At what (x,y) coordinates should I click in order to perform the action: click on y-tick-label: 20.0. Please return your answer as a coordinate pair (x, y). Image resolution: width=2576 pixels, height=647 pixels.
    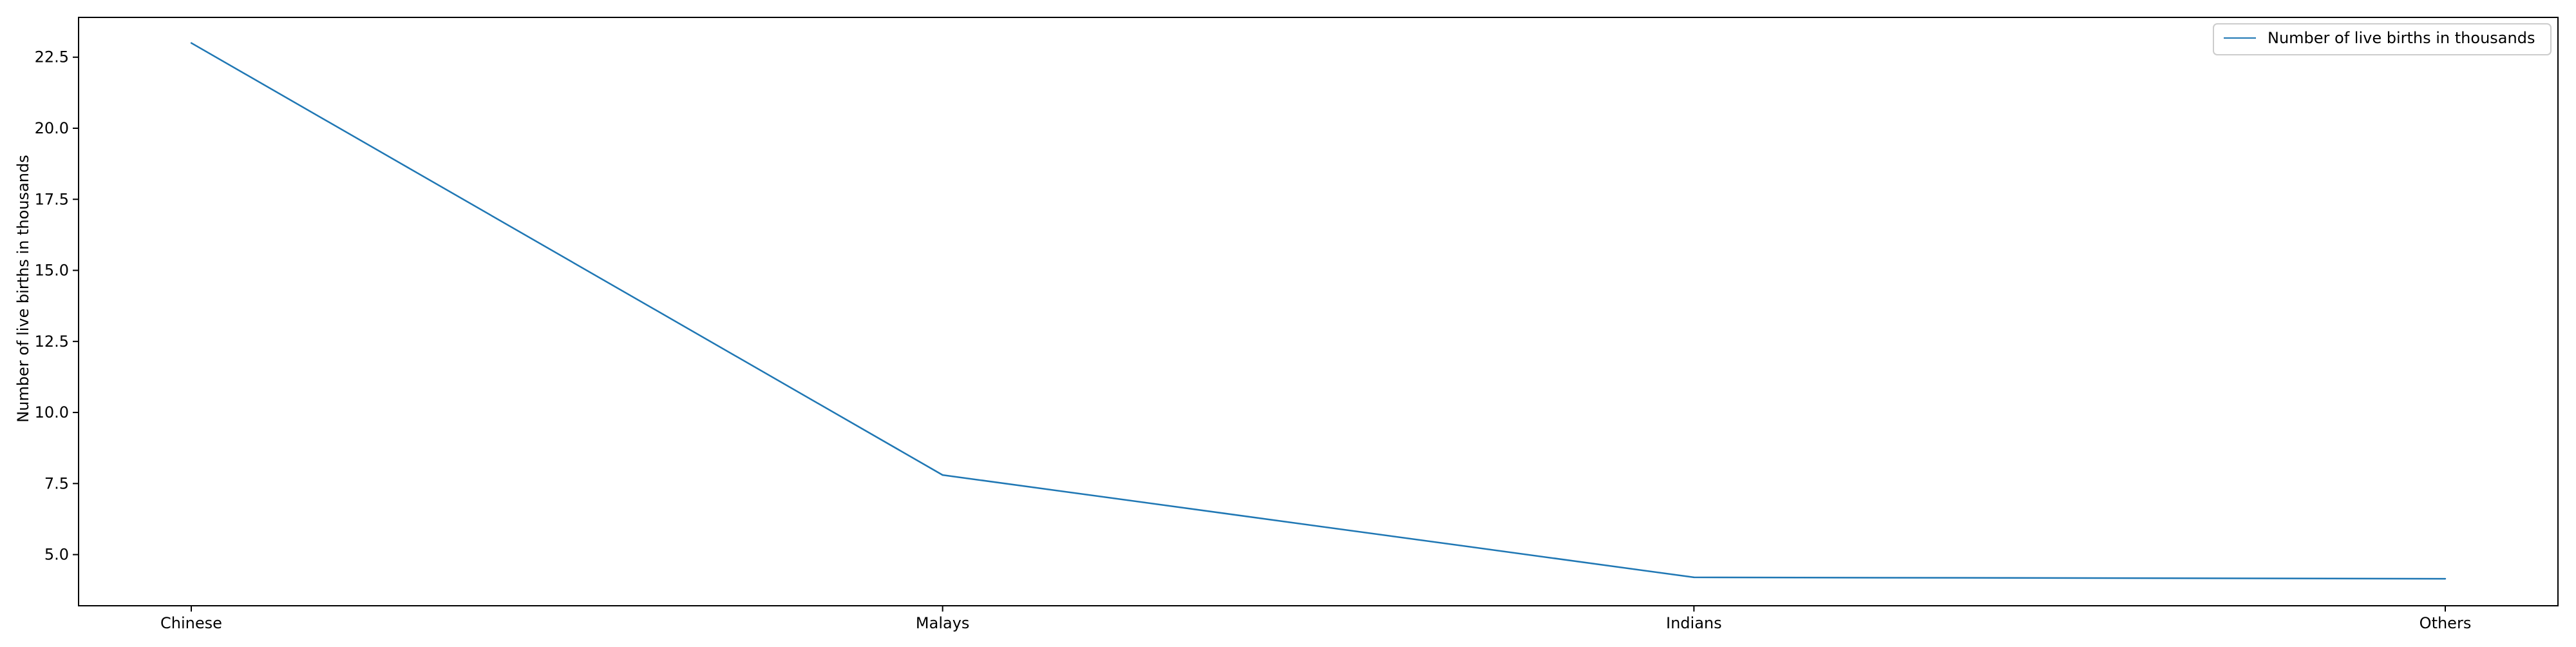
    Looking at the image, I should click on (52, 128).